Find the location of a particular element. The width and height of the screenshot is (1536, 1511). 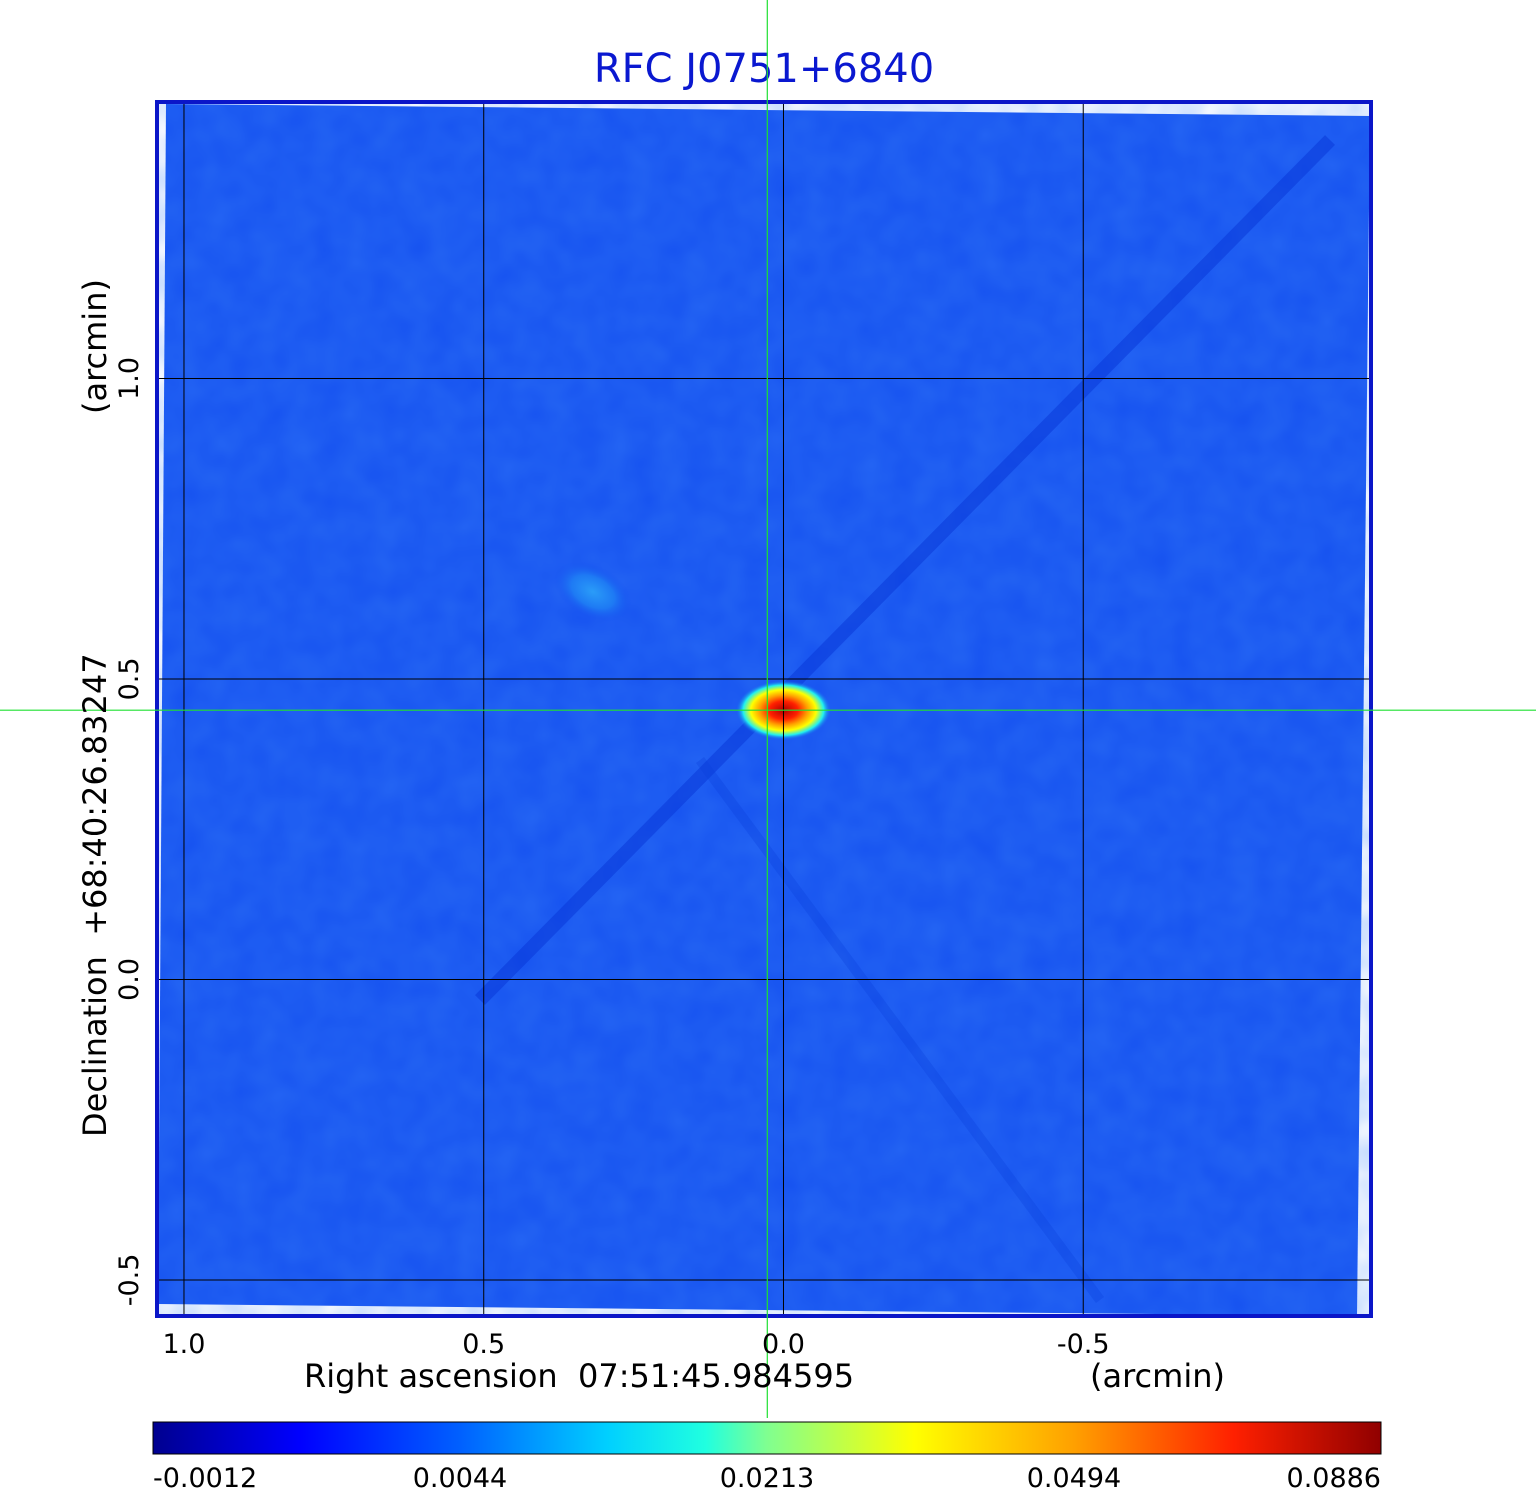

sidelobe-streak-faint is located at coordinates (900, 1030).